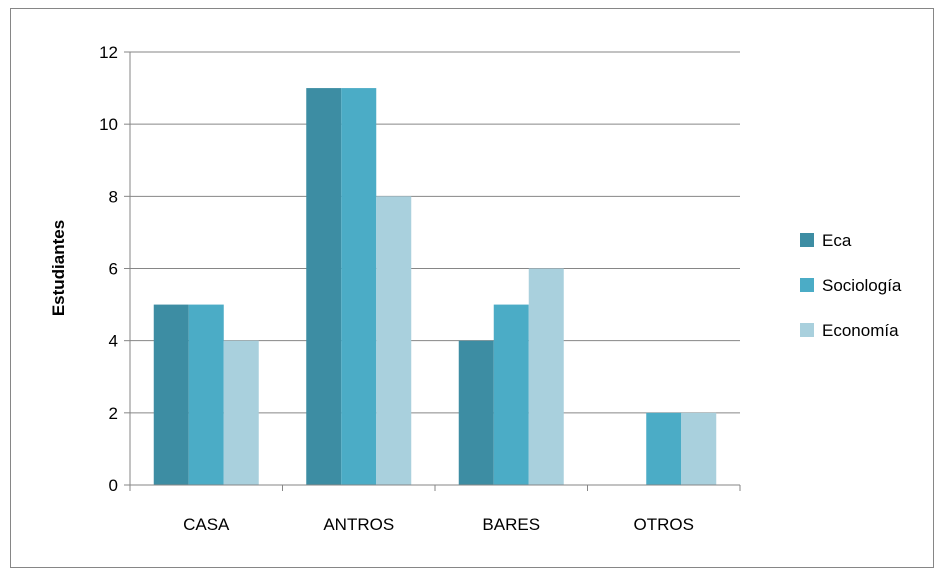 The image size is (936, 568). Describe the element at coordinates (113, 196) in the screenshot. I see `y-tick-label: 8` at that location.